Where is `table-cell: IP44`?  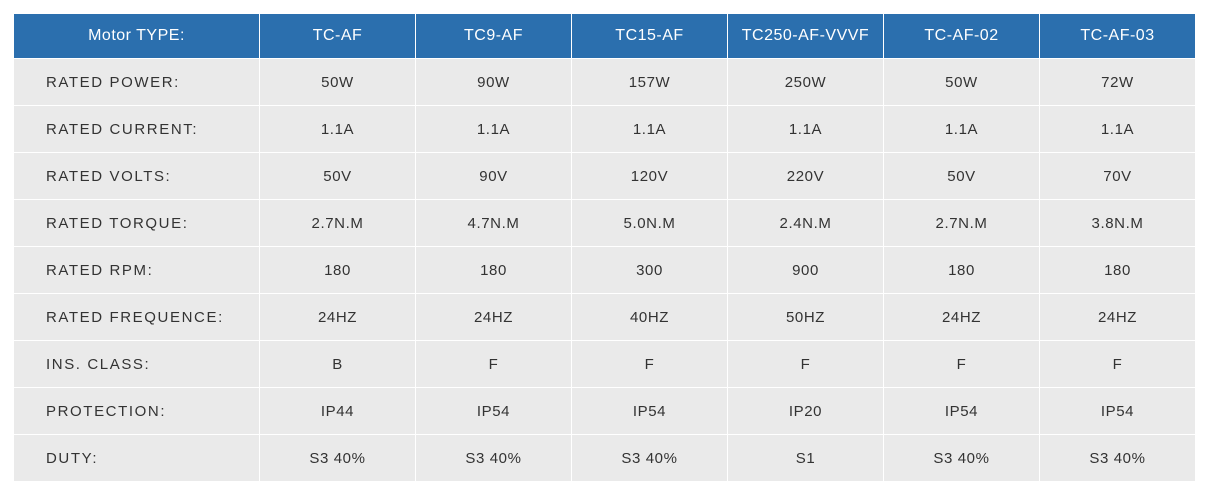 table-cell: IP44 is located at coordinates (338, 410).